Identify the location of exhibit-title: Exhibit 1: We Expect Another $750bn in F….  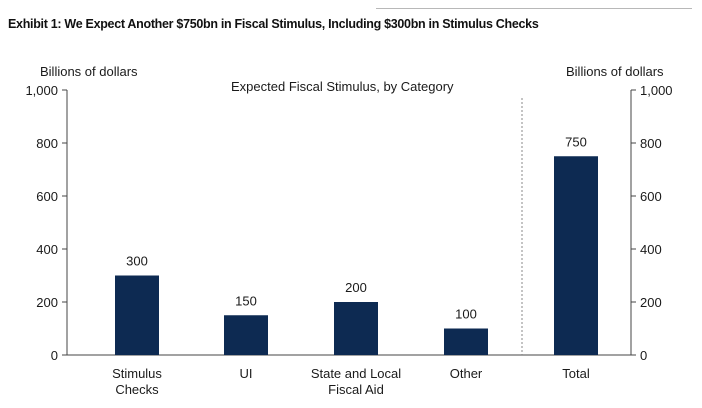
(273, 24).